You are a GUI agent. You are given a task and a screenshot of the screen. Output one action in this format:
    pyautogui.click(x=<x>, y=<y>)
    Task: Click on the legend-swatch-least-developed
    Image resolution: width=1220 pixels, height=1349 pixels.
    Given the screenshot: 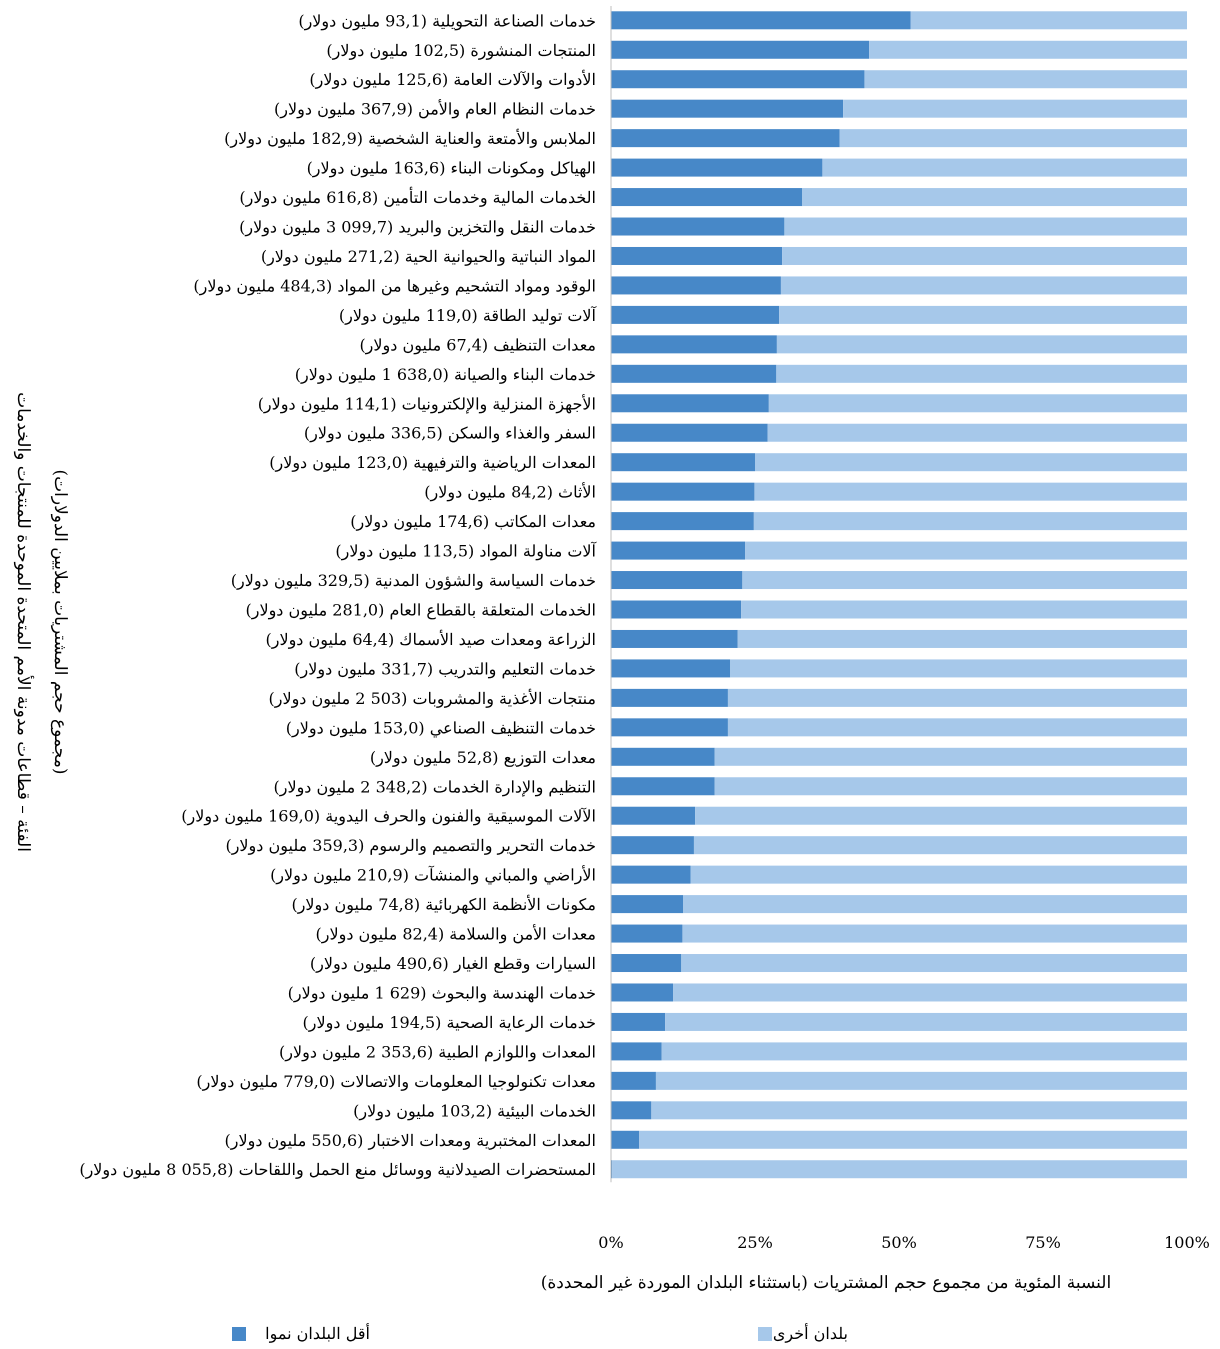 What is the action you would take?
    pyautogui.click(x=239, y=1334)
    